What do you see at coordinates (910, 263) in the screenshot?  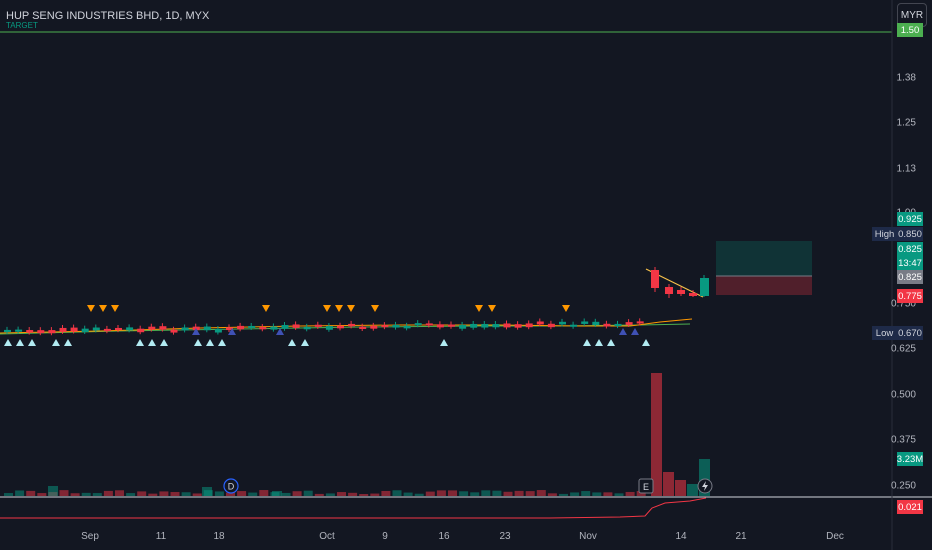 I see `countdown-badge: 13:47` at bounding box center [910, 263].